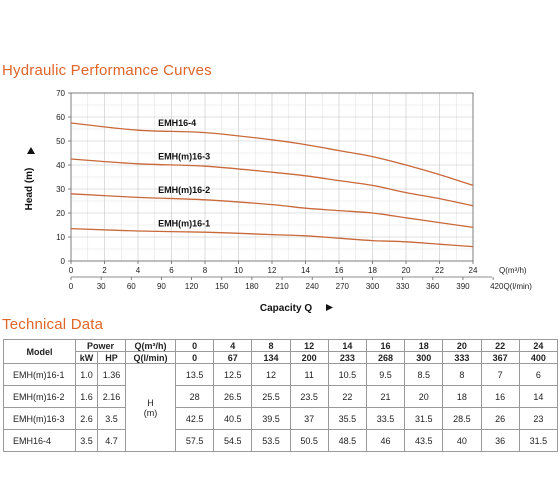 This screenshot has width=560, height=504. What do you see at coordinates (233, 345) in the screenshot?
I see `q-m3h-cell: 4` at bounding box center [233, 345].